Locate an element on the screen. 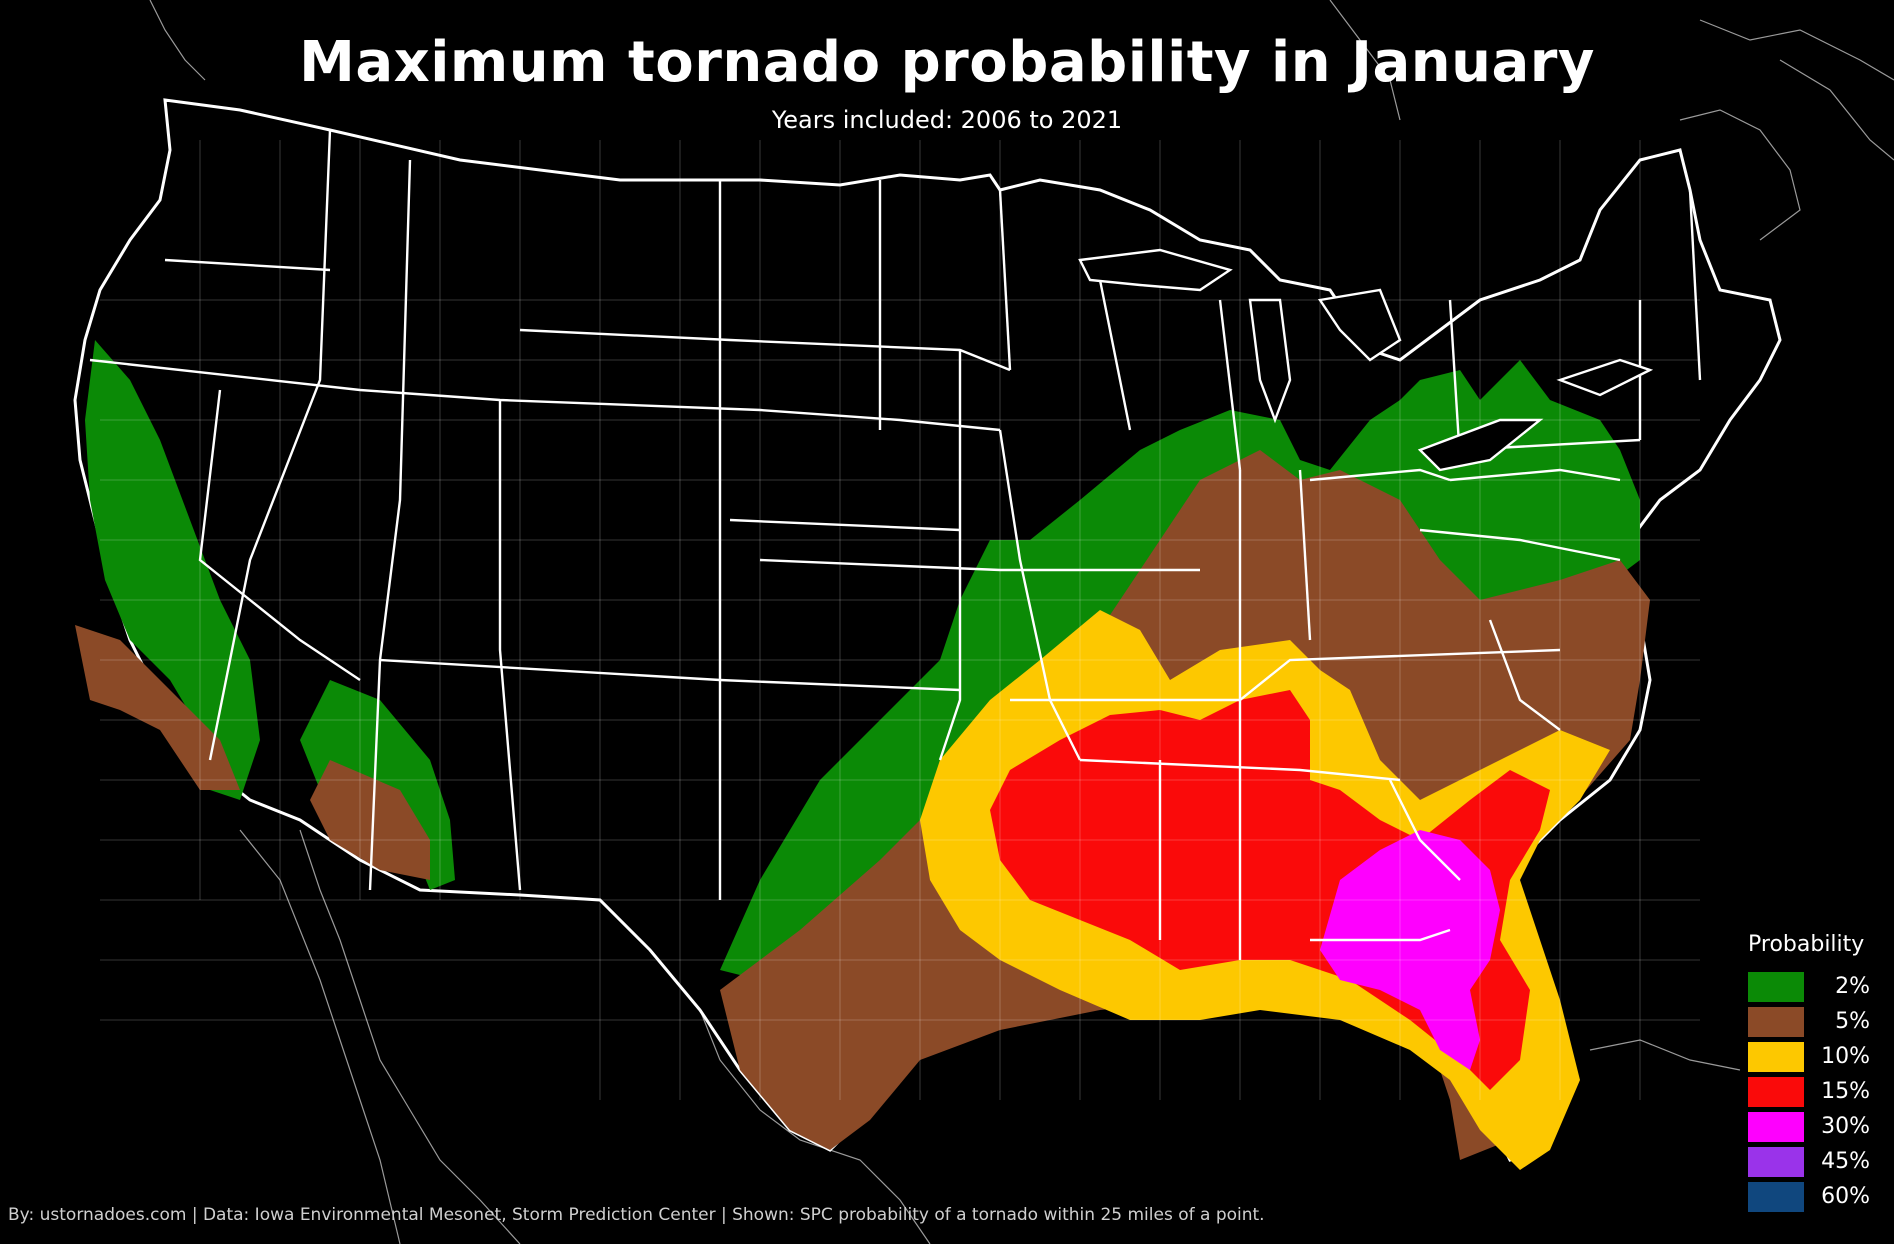 The image size is (1894, 1244). map-title: Maximum tornado probability in January is located at coordinates (947, 62).